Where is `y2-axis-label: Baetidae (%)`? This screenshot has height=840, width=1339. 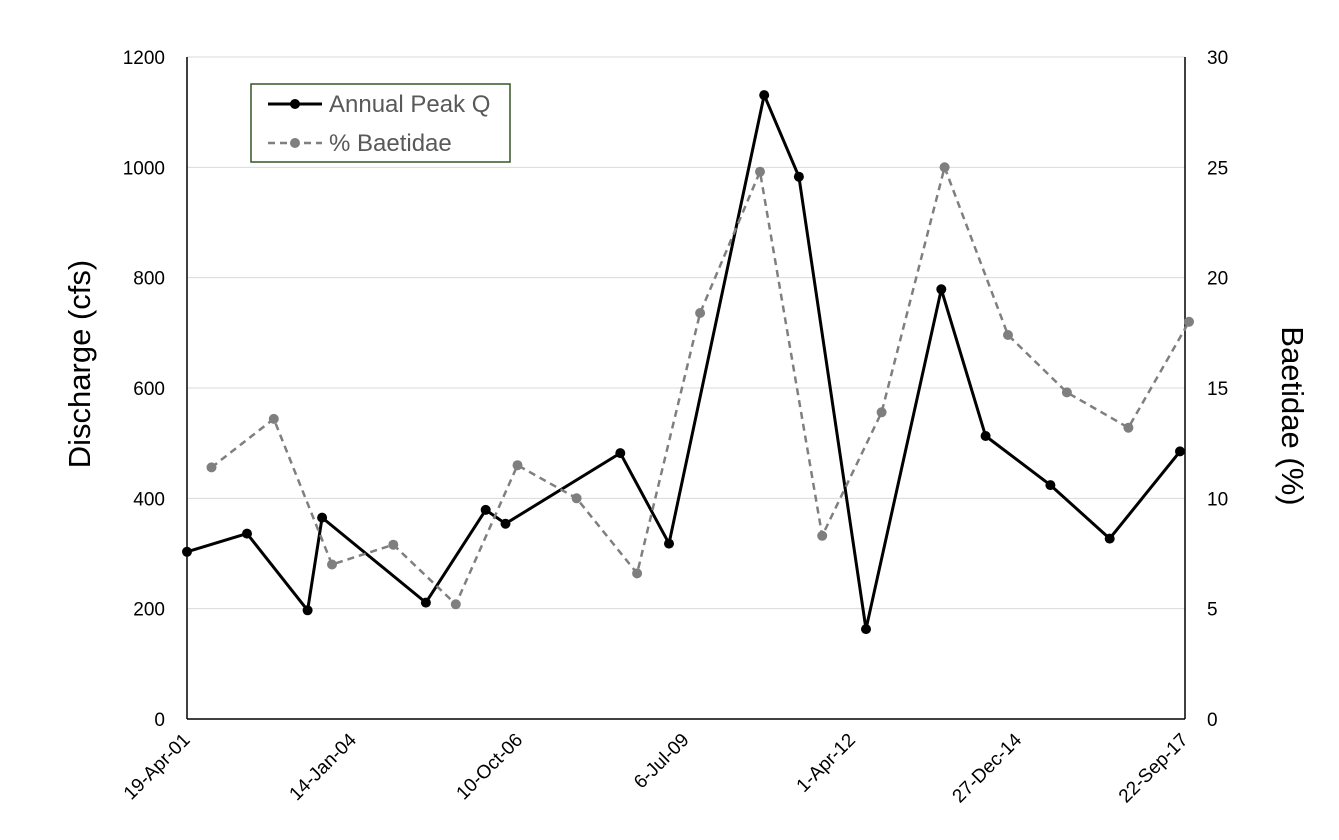
y2-axis-label: Baetidae (%) is located at coordinates (1292, 415).